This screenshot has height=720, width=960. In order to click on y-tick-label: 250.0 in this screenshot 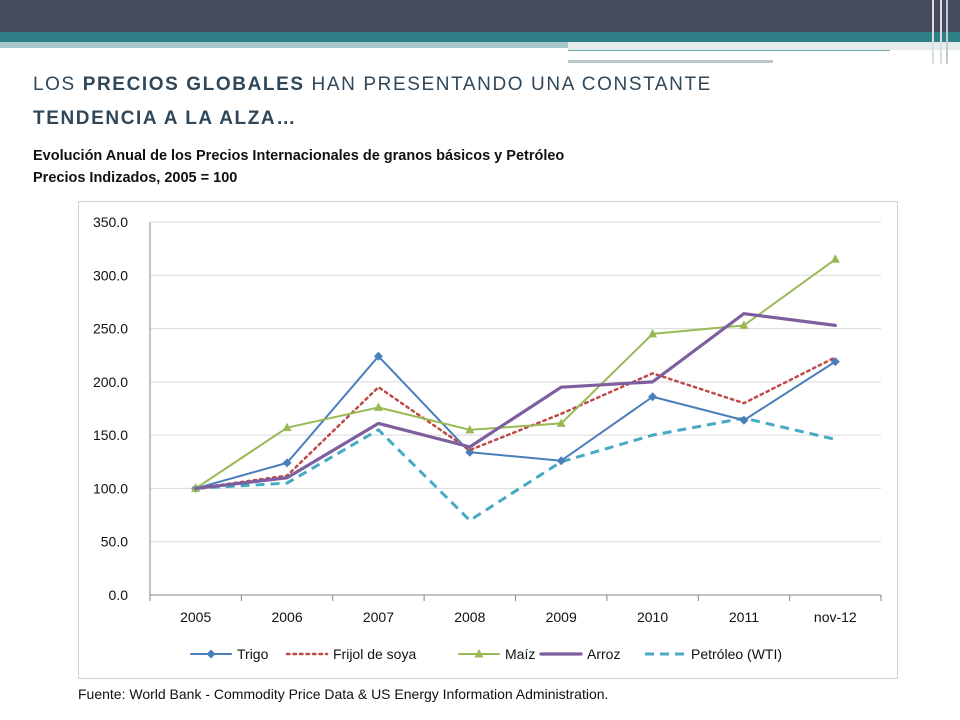, I will do `click(110, 329)`.